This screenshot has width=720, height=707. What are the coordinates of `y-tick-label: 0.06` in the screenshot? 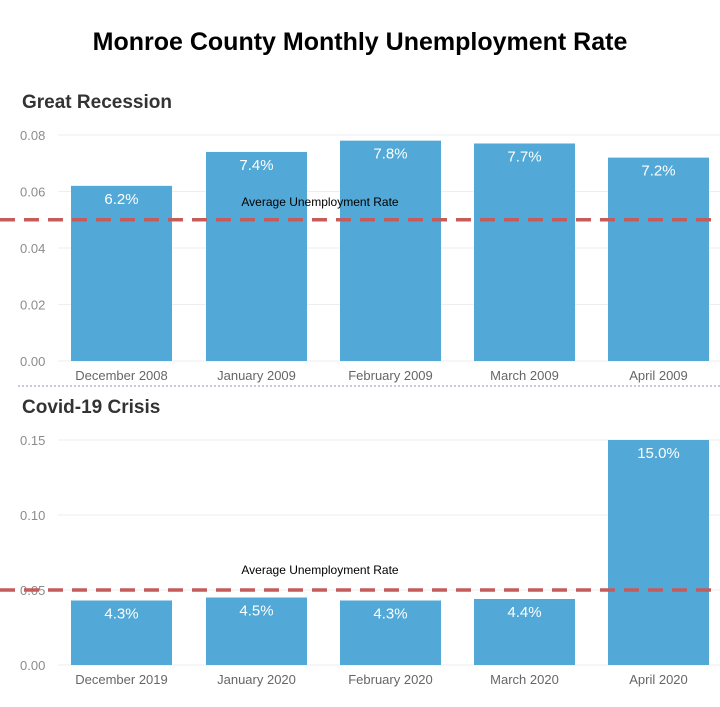 It's located at (32, 192).